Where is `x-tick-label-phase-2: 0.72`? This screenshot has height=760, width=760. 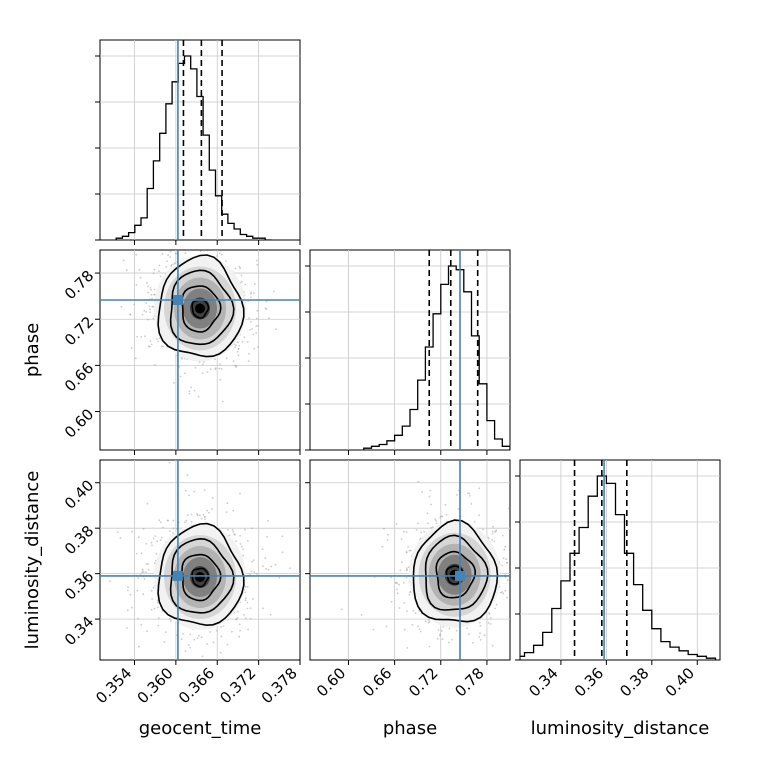 x-tick-label-phase-2: 0.72 is located at coordinates (423, 682).